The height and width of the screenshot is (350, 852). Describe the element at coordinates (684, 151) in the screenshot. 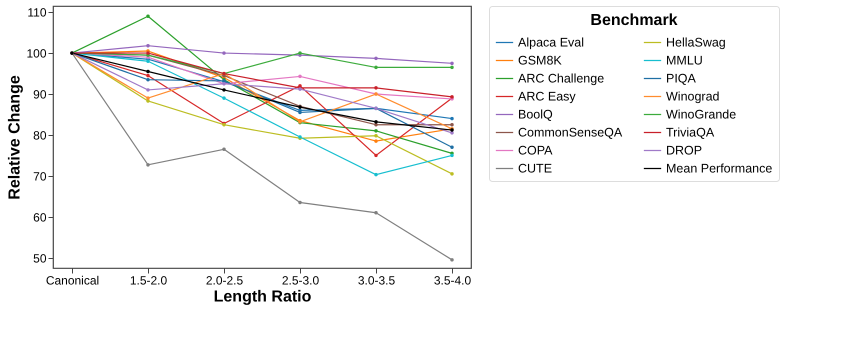

I see `legend-label: DROP` at that location.